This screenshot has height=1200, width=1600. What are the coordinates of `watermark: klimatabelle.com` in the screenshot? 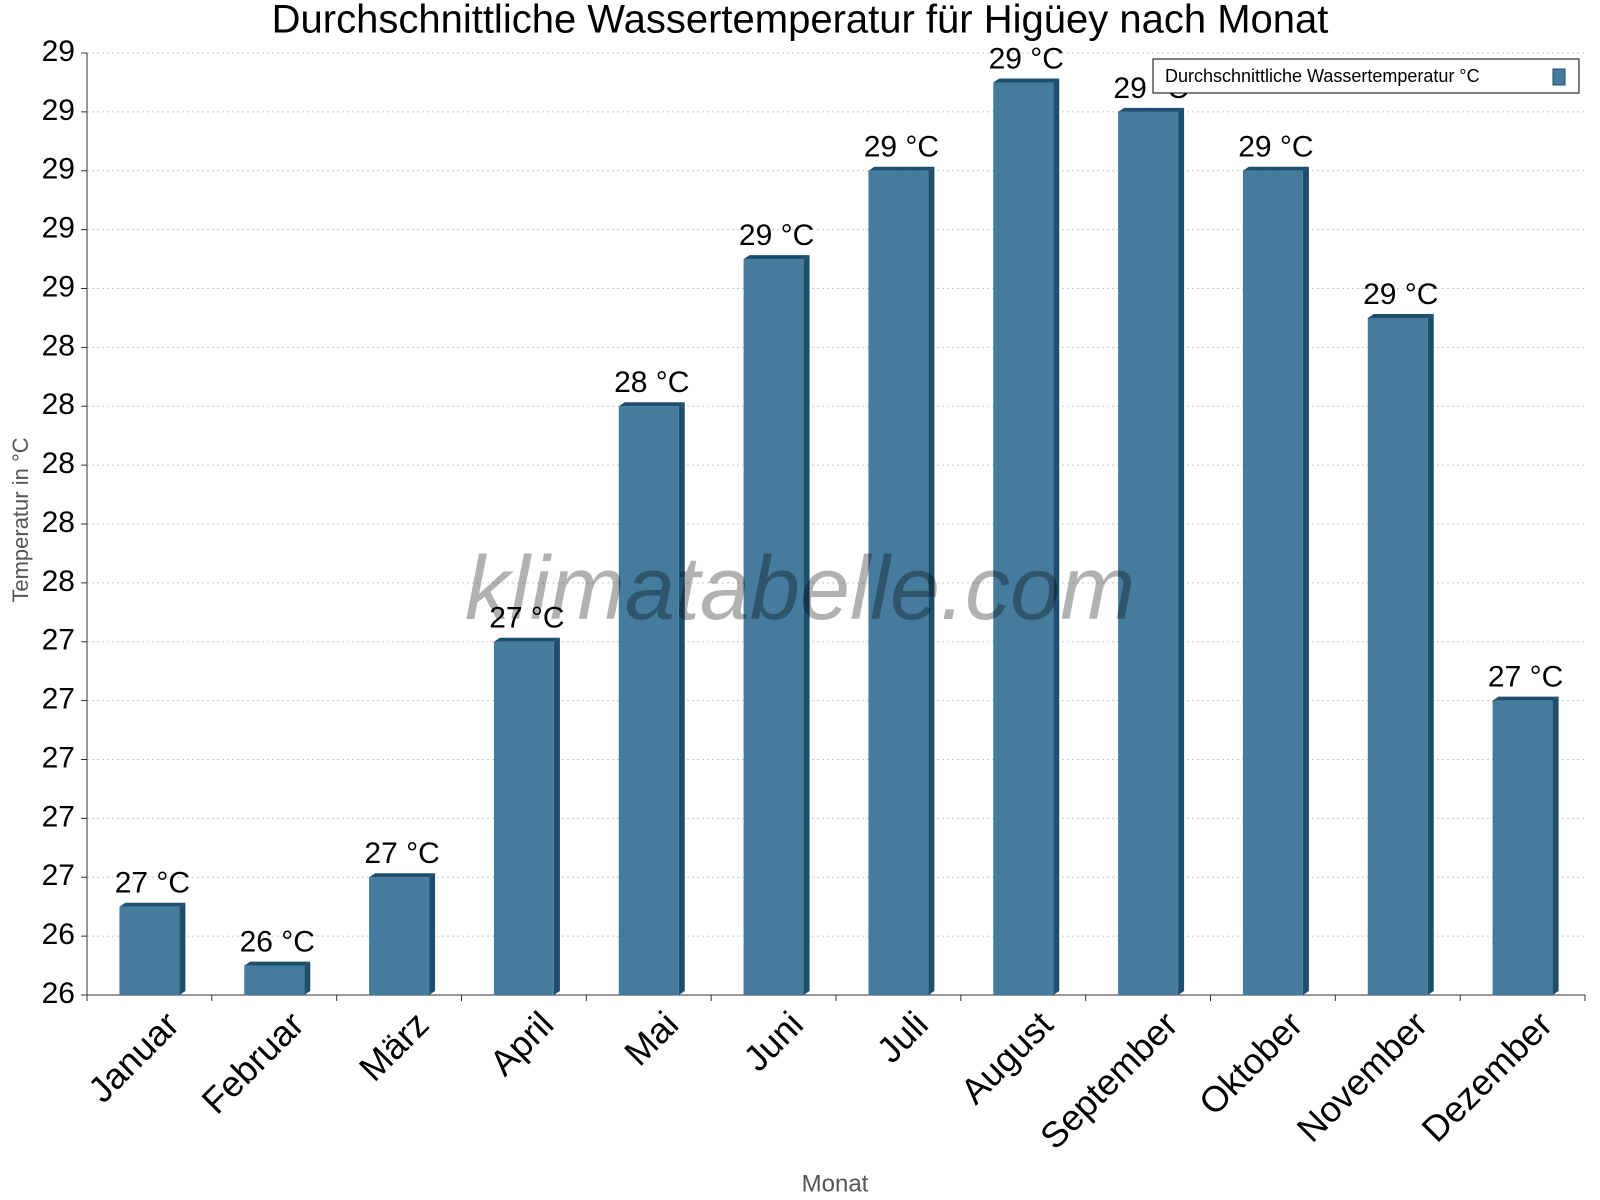 It's located at (800, 589).